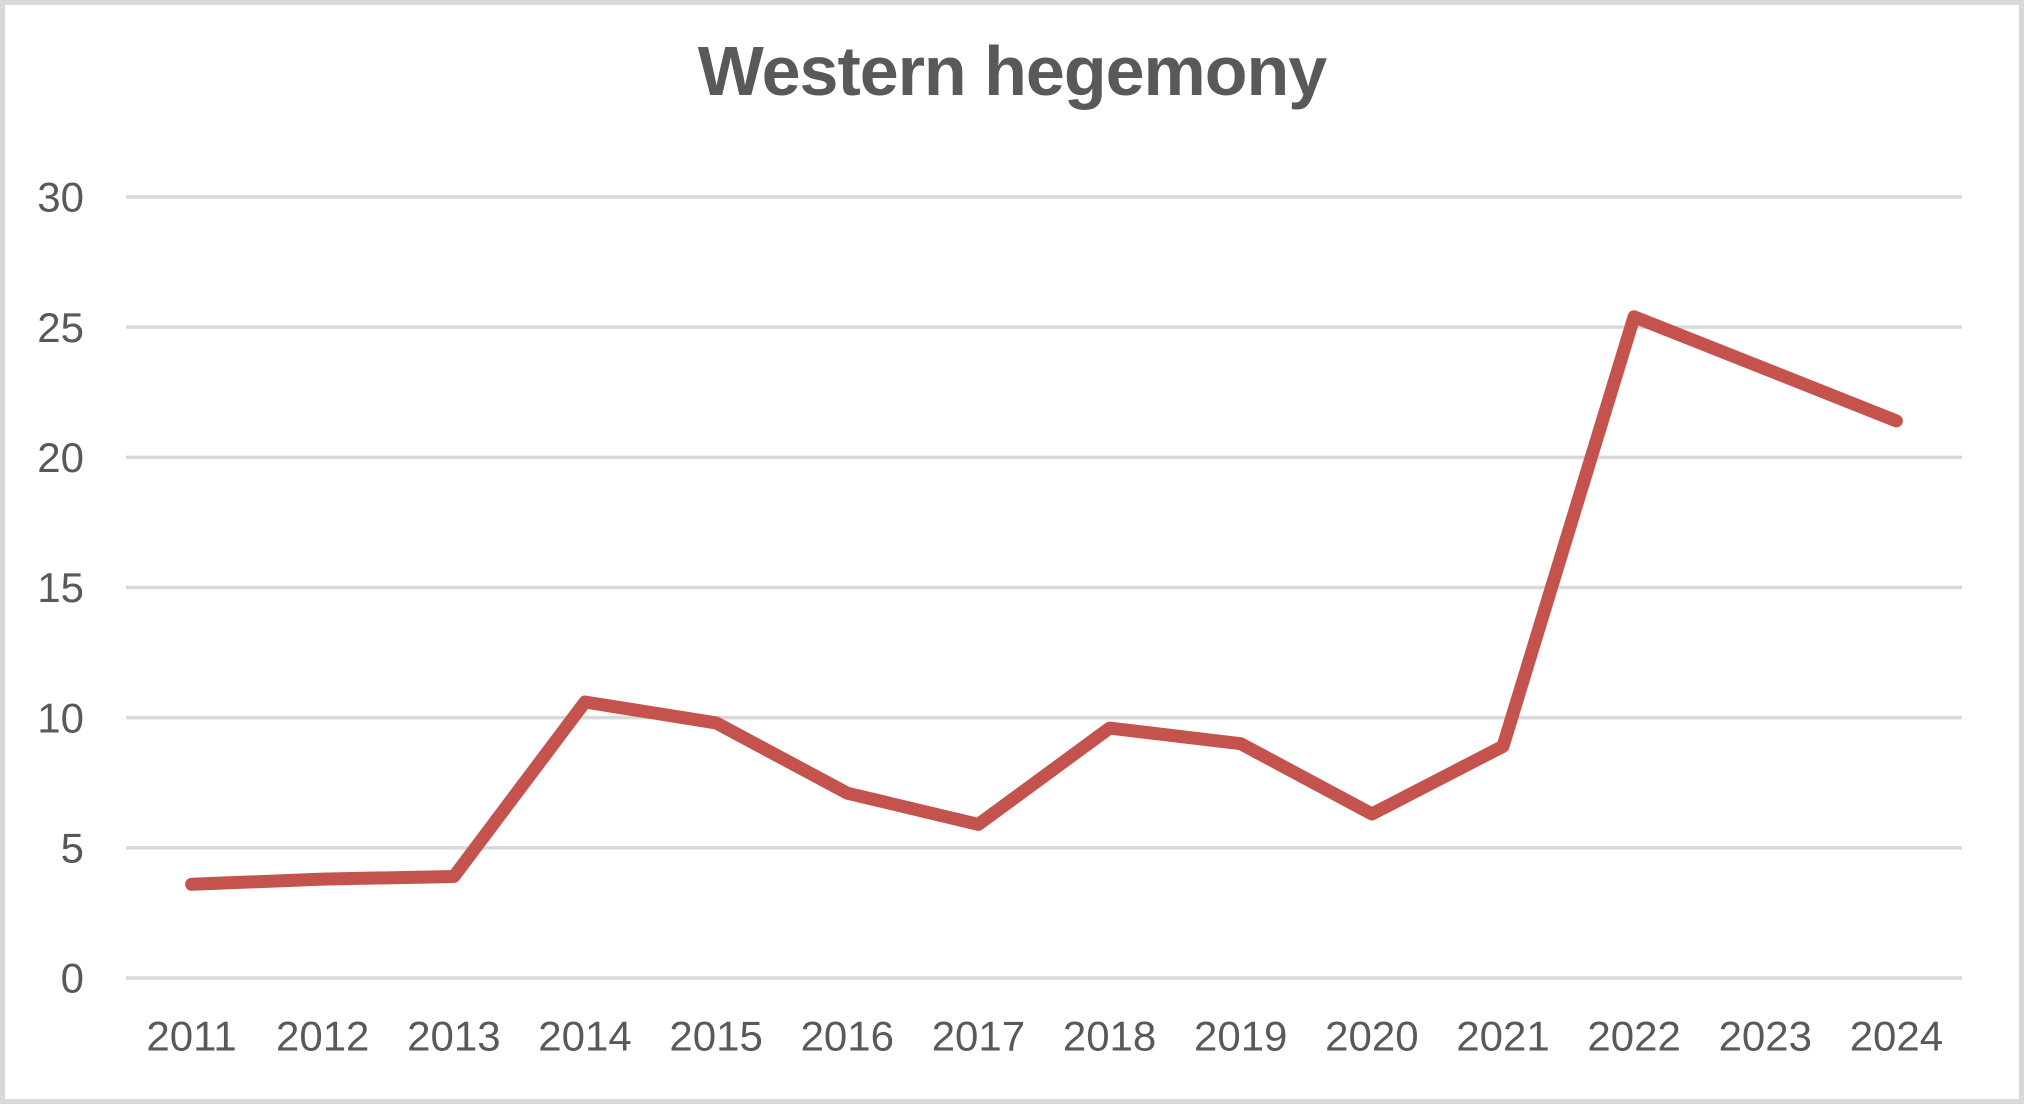 This screenshot has width=2024, height=1104. What do you see at coordinates (978, 1036) in the screenshot?
I see `x-axis-tick-label: 2017` at bounding box center [978, 1036].